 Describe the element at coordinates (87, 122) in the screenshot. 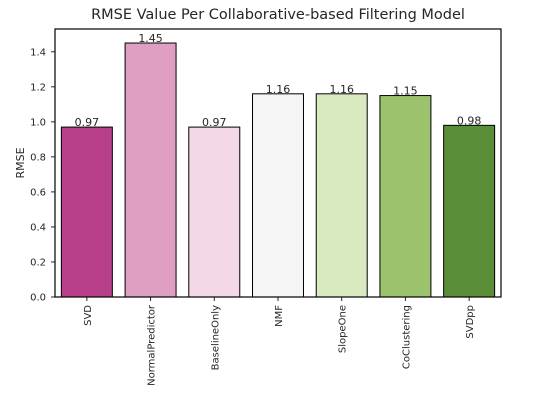

I see `data-label-svd: 0.97` at that location.